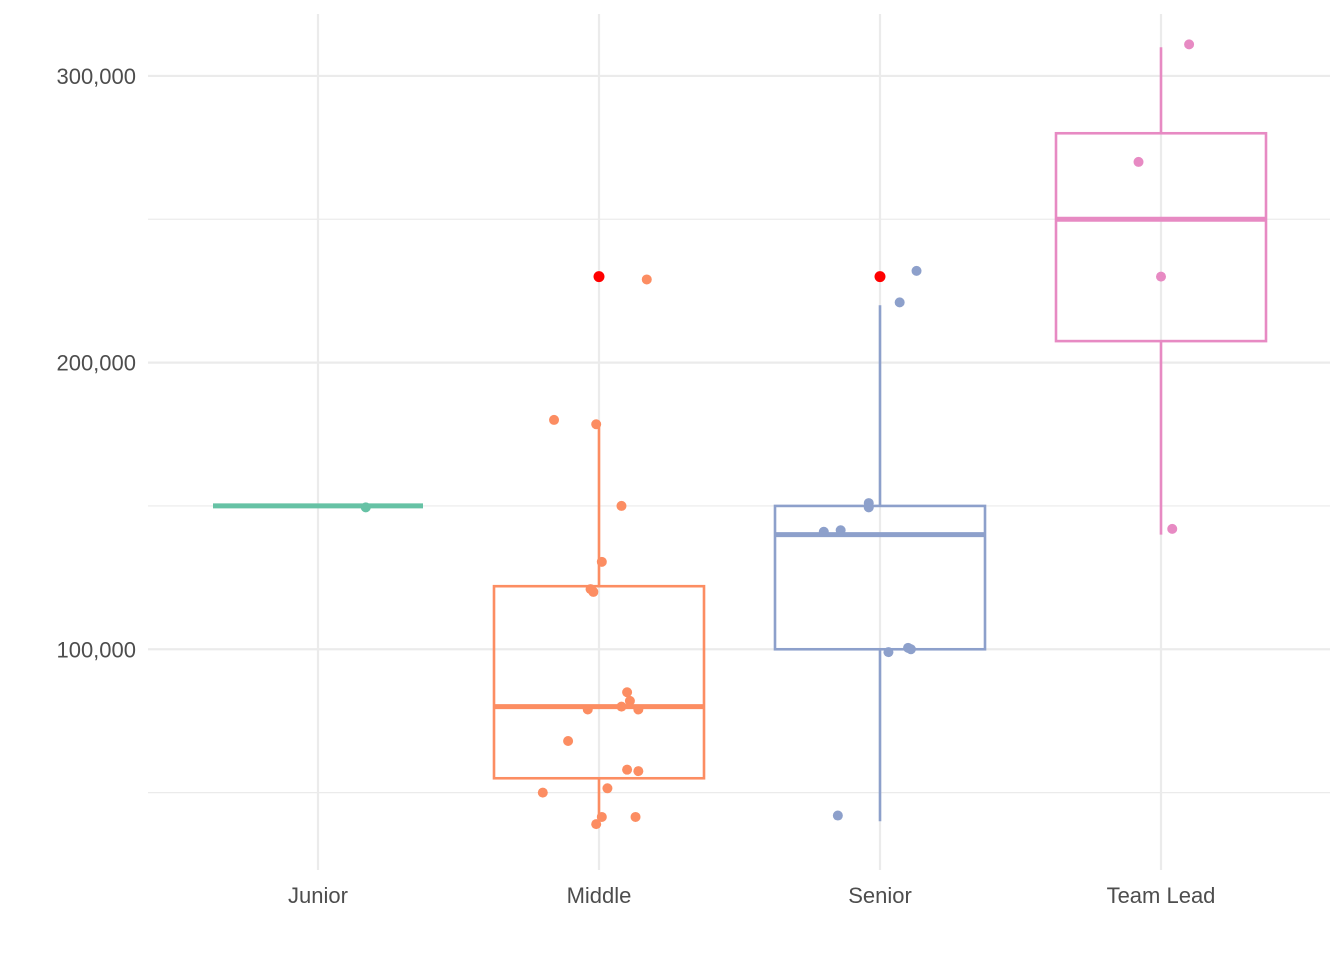 The height and width of the screenshot is (960, 1344). I want to click on y-tick-label: 200,000, so click(96, 363).